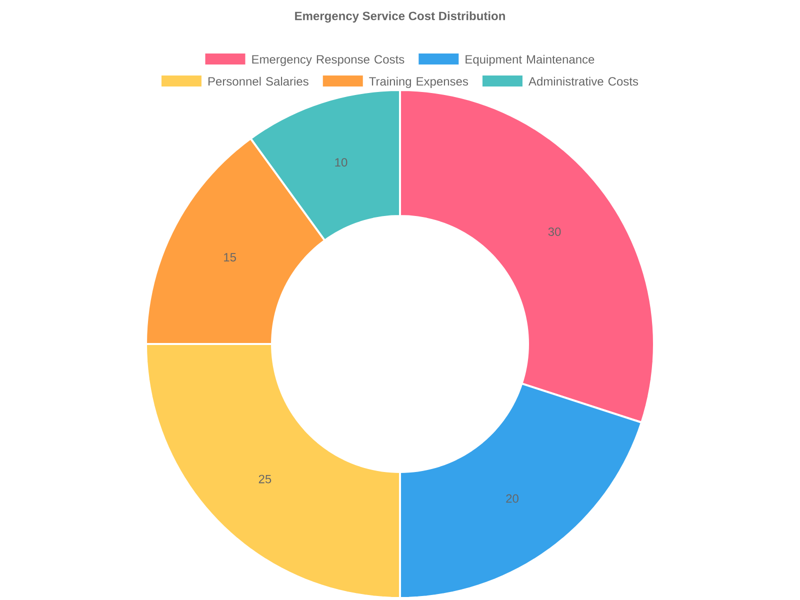 This screenshot has height=600, width=800. Describe the element at coordinates (400, 17) in the screenshot. I see `chart-title: Emergency Service Cost Distribution` at that location.